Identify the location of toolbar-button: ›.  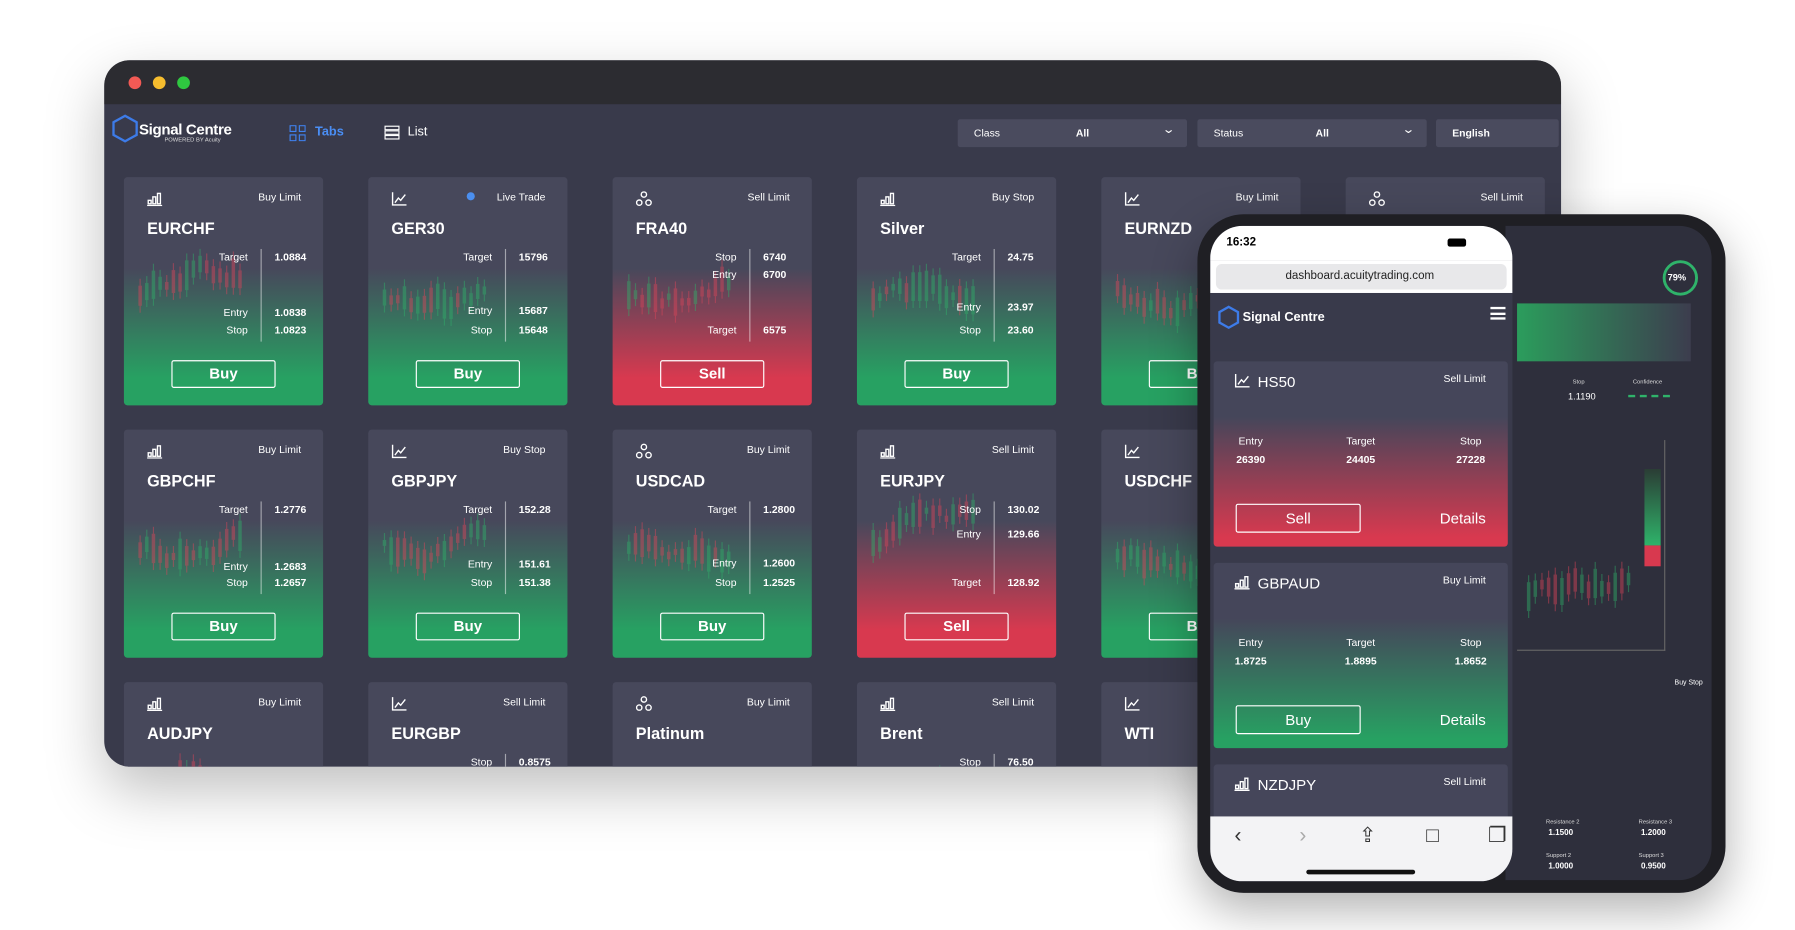
(1303, 835).